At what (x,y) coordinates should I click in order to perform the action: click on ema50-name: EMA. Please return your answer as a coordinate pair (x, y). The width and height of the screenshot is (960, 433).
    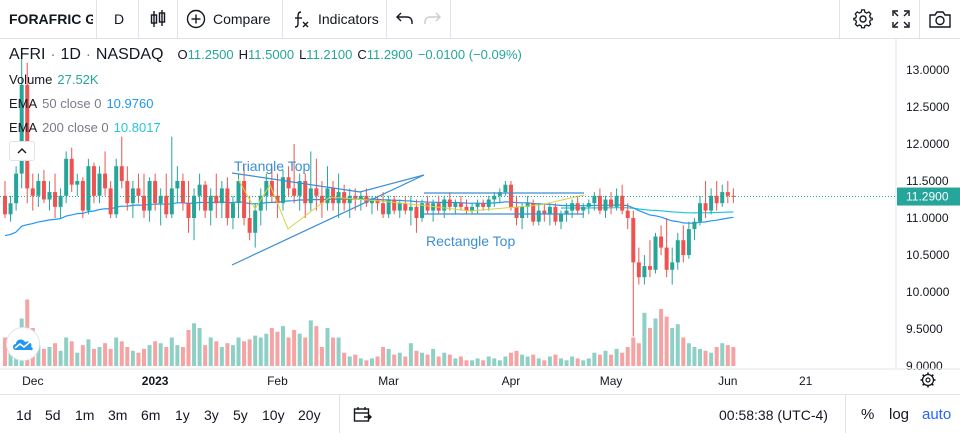
    Looking at the image, I should click on (23, 103).